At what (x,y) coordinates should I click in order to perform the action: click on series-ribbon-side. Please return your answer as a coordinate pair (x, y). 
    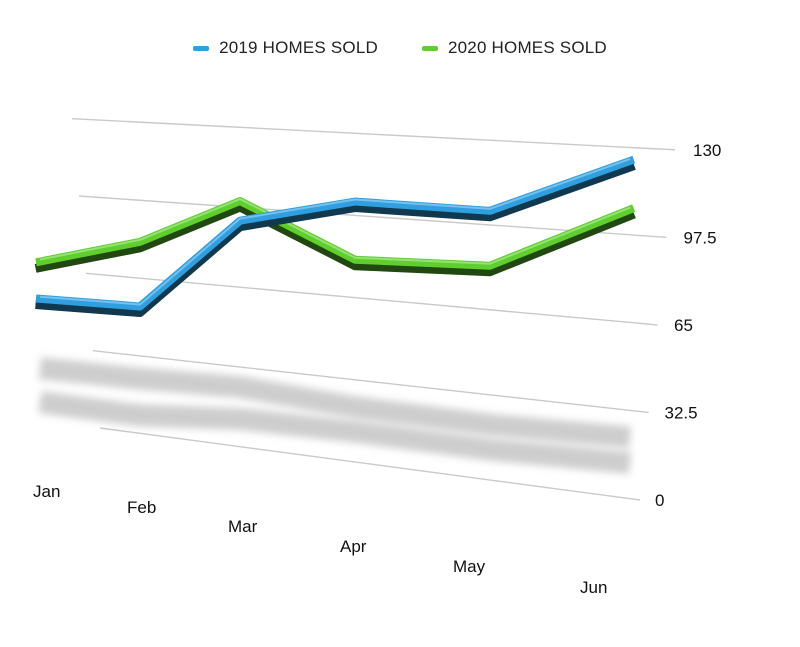
    Looking at the image, I should click on (335, 239).